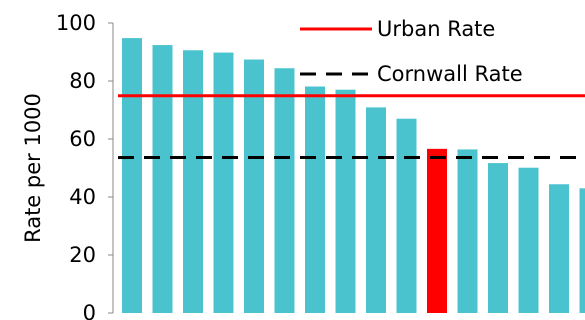 The width and height of the screenshot is (585, 320). I want to click on y-tick-label: 60, so click(82, 139).